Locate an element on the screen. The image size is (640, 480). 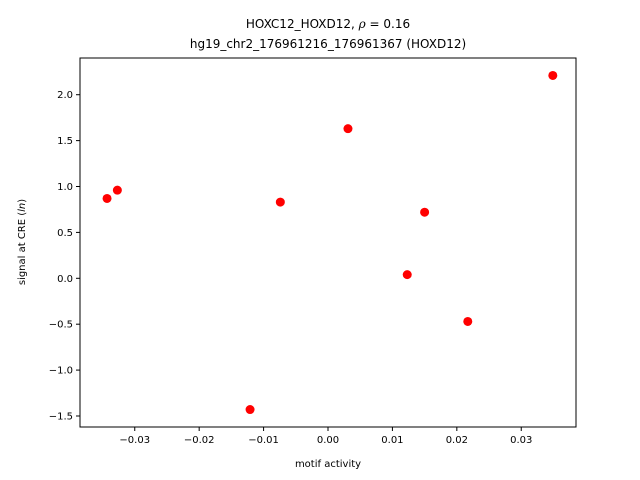
y-axis-label: signal at CRE (ln) is located at coordinates (22, 242).